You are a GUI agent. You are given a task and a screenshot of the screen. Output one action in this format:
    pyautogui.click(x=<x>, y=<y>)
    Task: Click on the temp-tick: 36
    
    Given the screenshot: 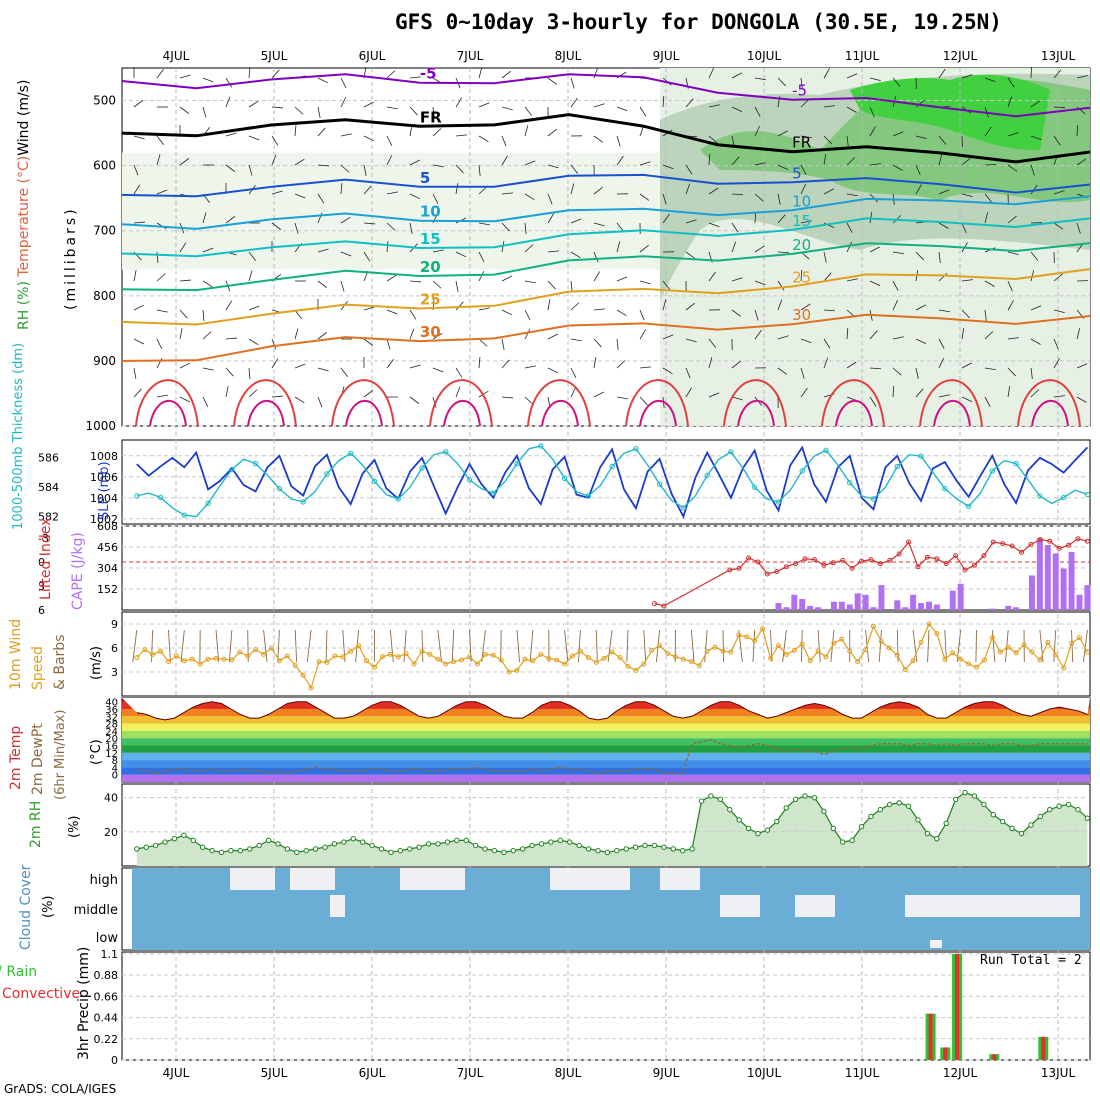 What is the action you would take?
    pyautogui.click(x=111, y=710)
    